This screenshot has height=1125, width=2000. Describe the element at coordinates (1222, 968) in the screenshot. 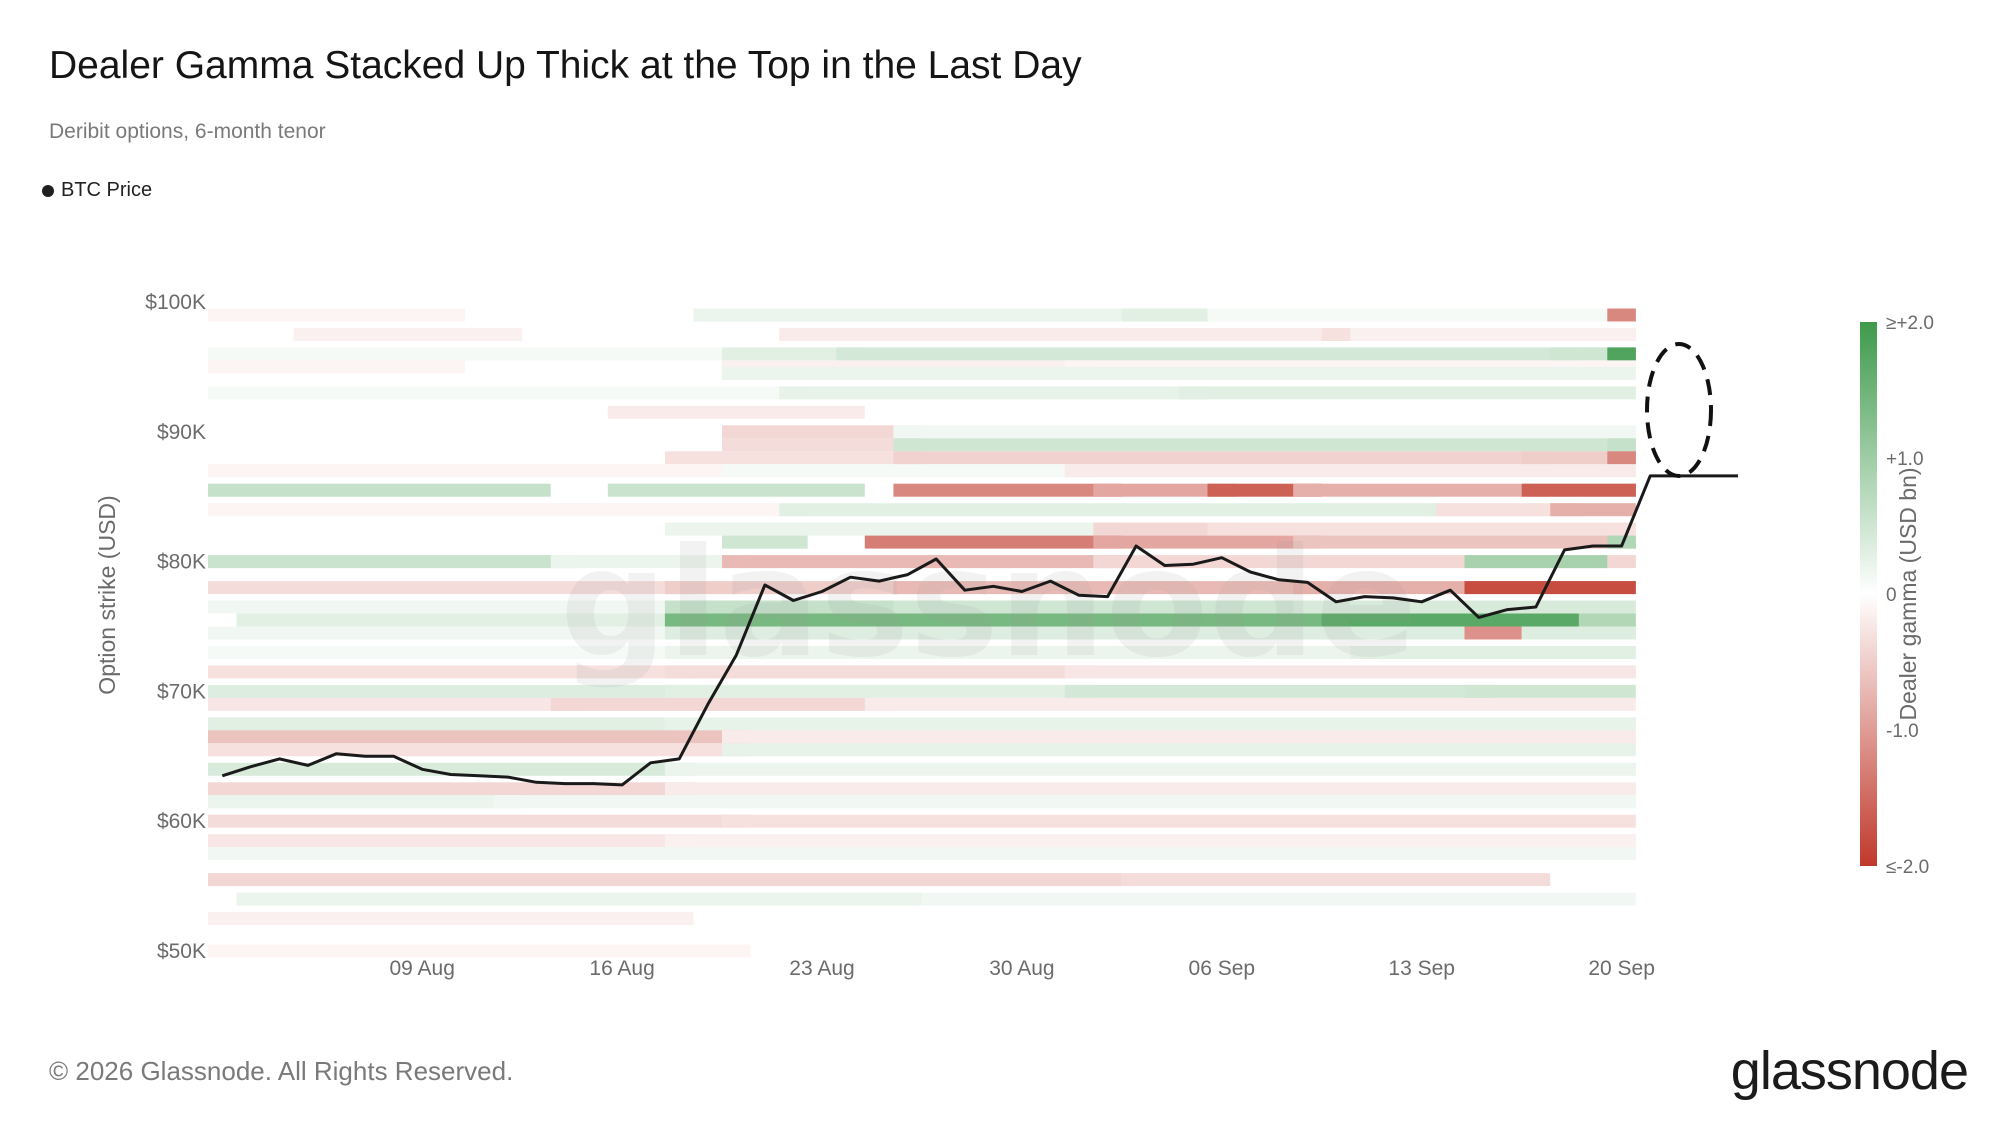

I see `x-tick-label: 06 Sep` at that location.